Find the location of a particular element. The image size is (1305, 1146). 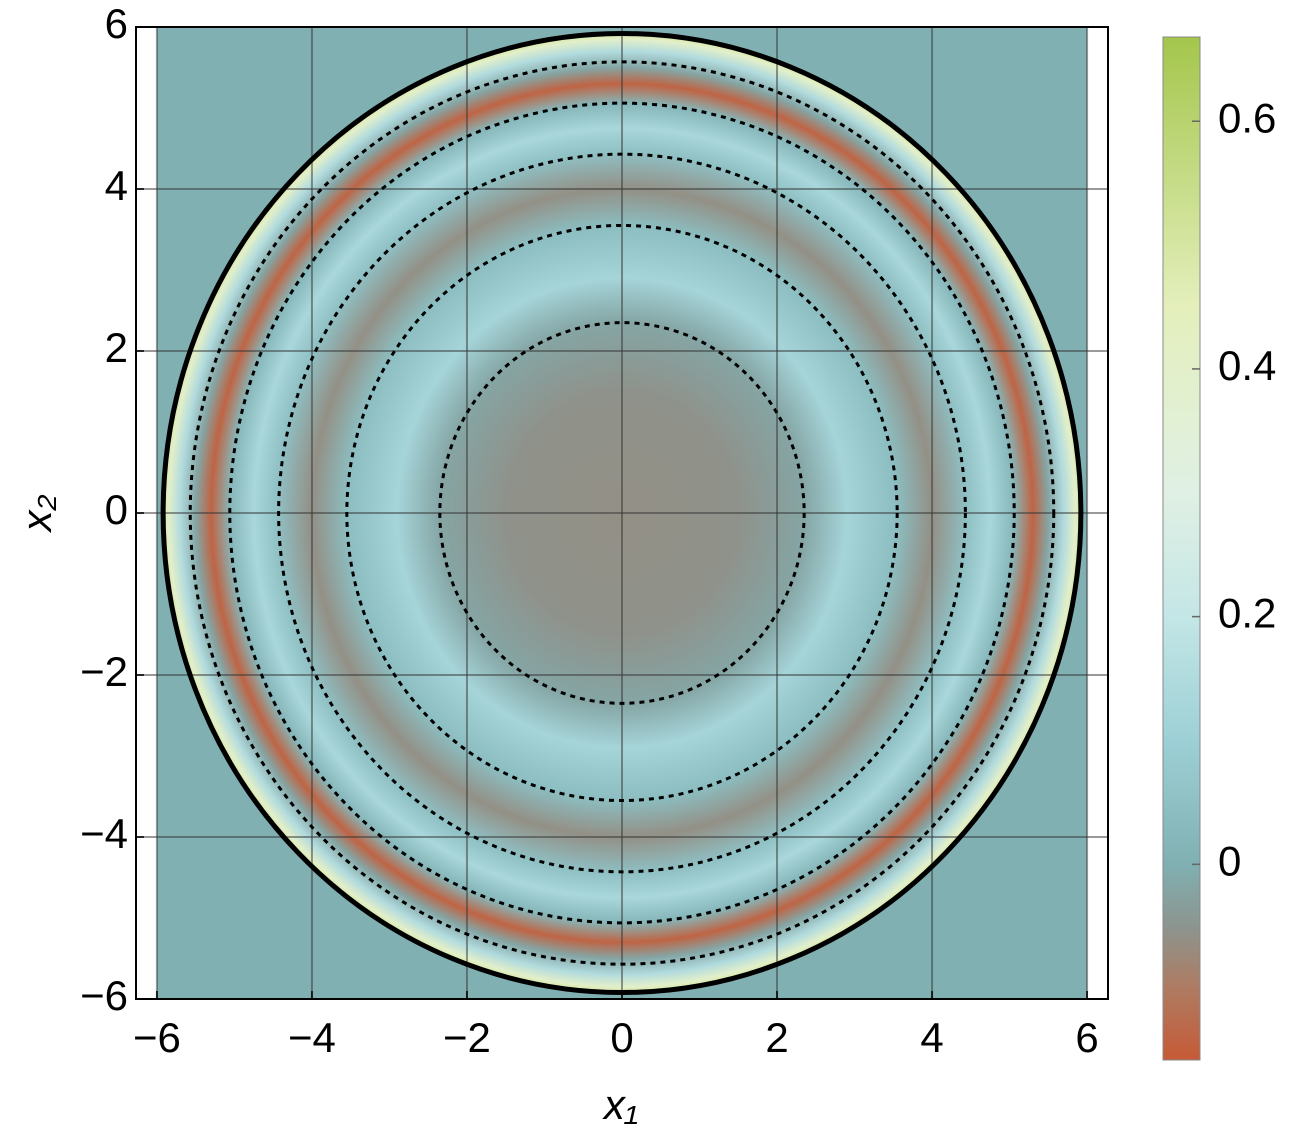

y-tick-label: 2 is located at coordinates (116, 347).